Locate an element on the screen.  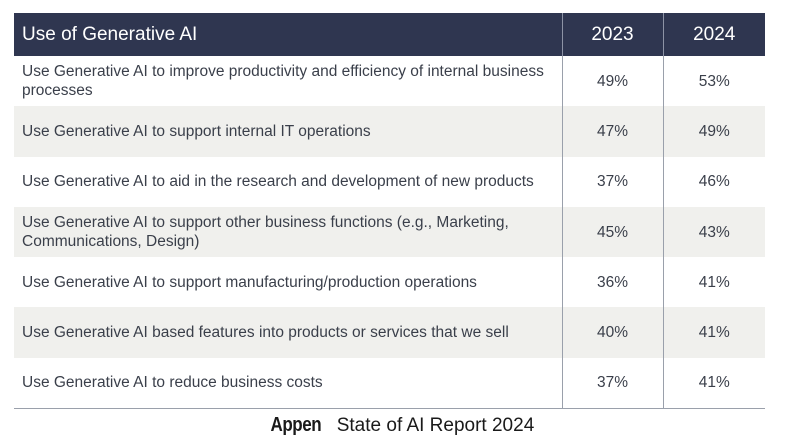
header-2024: 2024 is located at coordinates (713, 34).